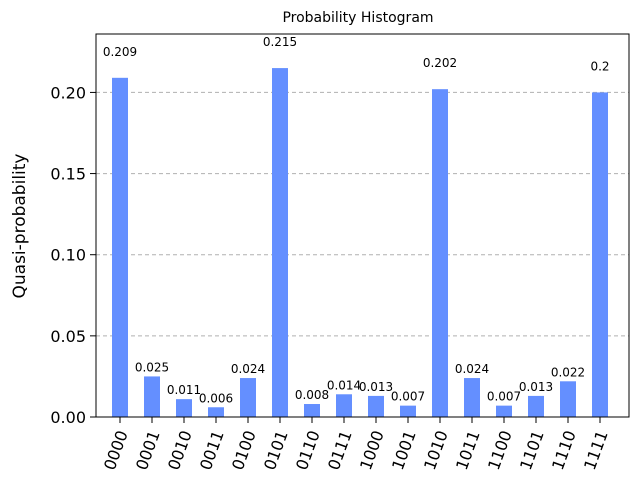 The width and height of the screenshot is (640, 490). I want to click on x-tick-label: 1100, so click(500, 450).